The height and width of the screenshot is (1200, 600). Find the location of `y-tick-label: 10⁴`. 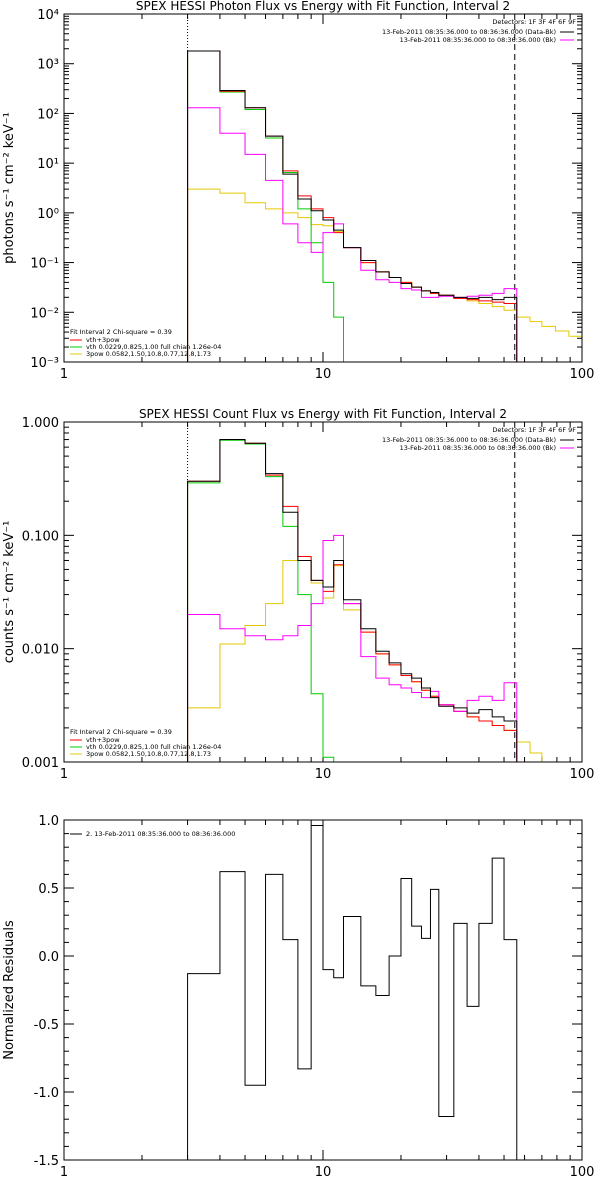

y-tick-label: 10⁴ is located at coordinates (48, 15).